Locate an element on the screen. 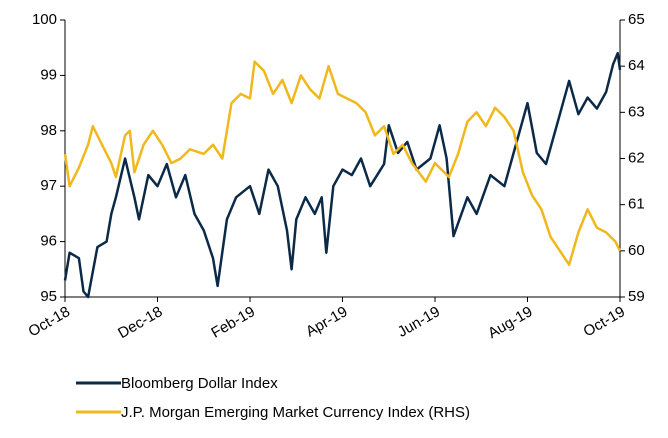  y2-tick-label: 62 is located at coordinates (636, 157).